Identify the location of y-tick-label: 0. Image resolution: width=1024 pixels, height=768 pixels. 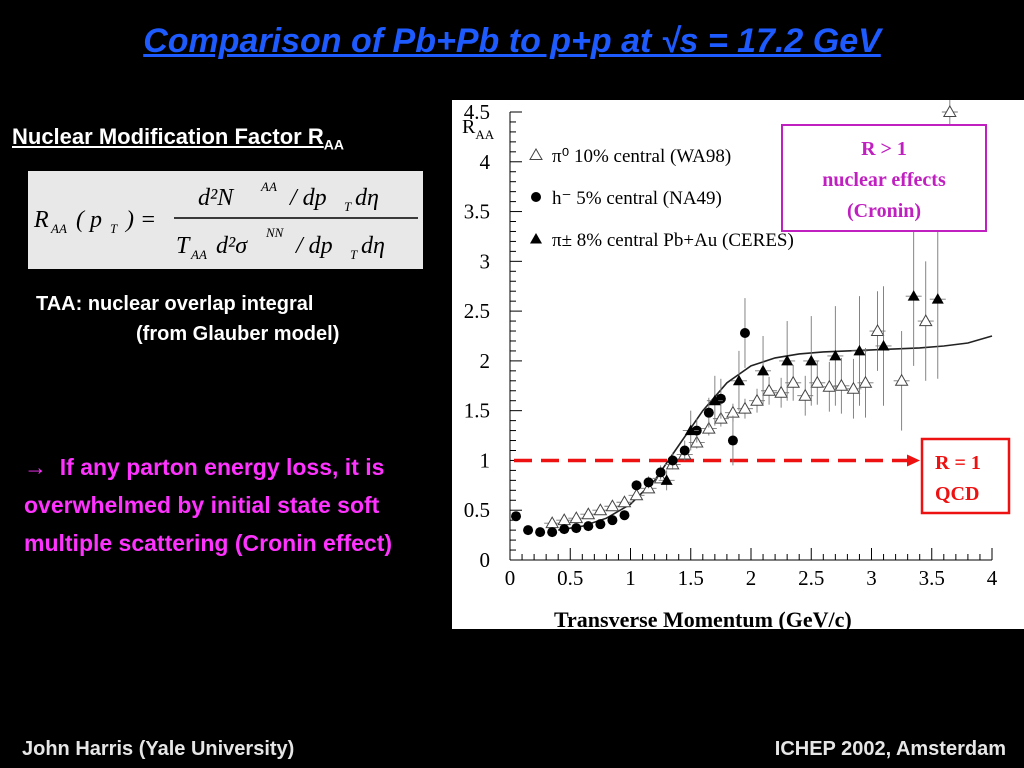
(485, 560).